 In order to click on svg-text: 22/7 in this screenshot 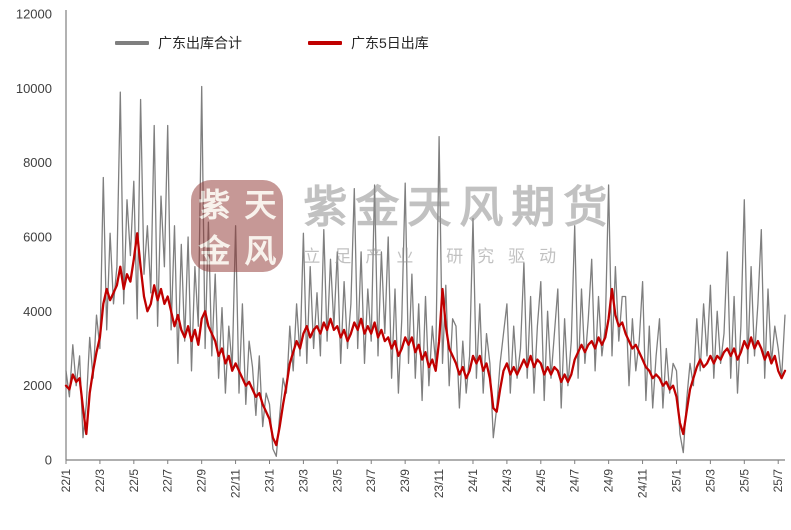, I will do `click(168, 481)`.